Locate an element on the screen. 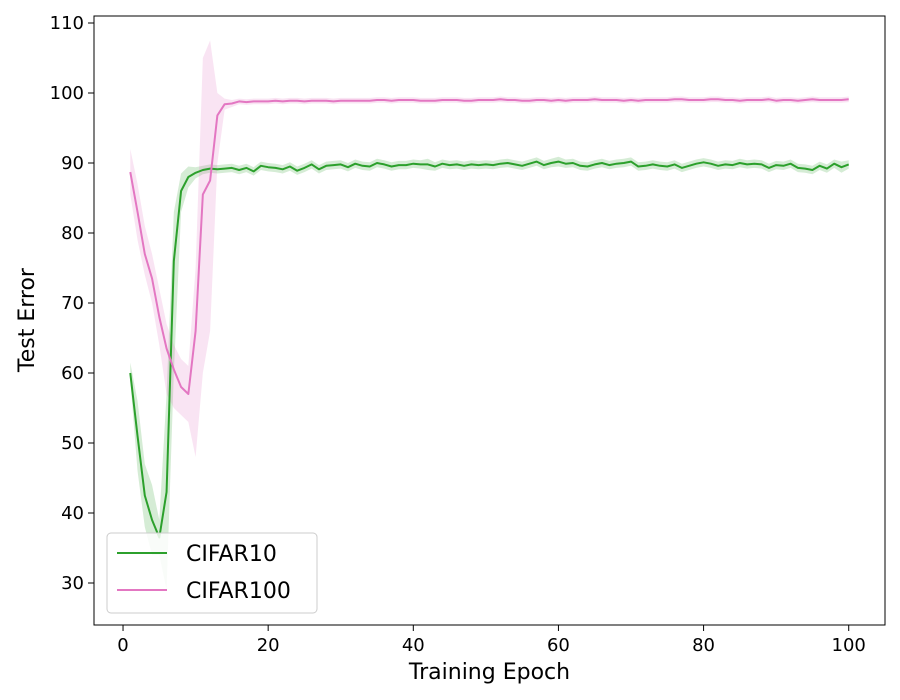  y-tick-label: 70 is located at coordinates (72, 303).